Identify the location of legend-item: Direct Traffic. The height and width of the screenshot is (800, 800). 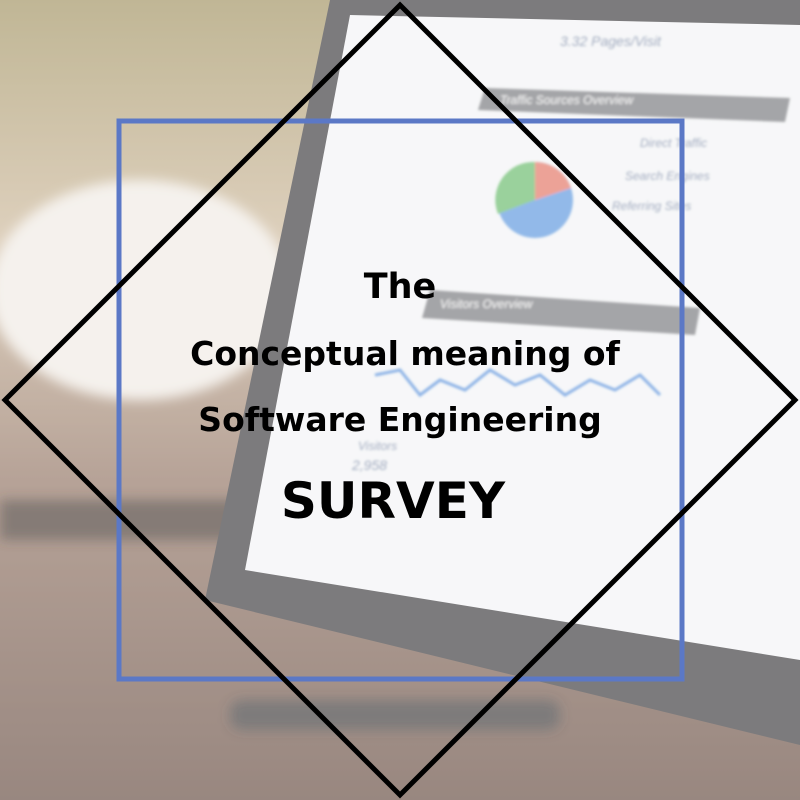
(673, 143).